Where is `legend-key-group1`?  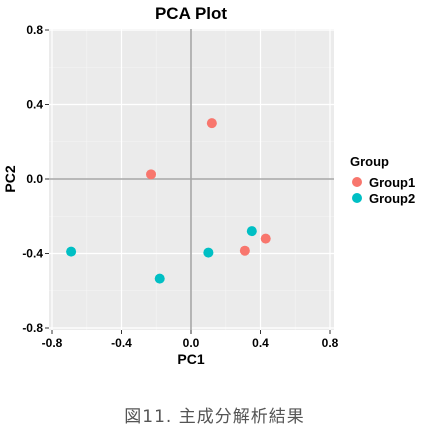
legend-key-group1 is located at coordinates (357, 182).